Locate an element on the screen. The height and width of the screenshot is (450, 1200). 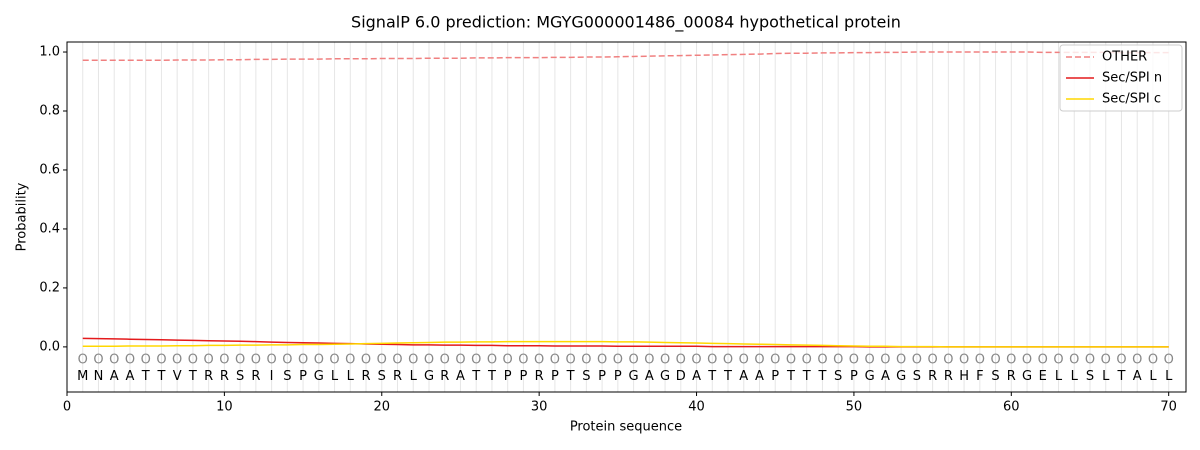
y-tick-label: 0.8 is located at coordinates (49, 110).